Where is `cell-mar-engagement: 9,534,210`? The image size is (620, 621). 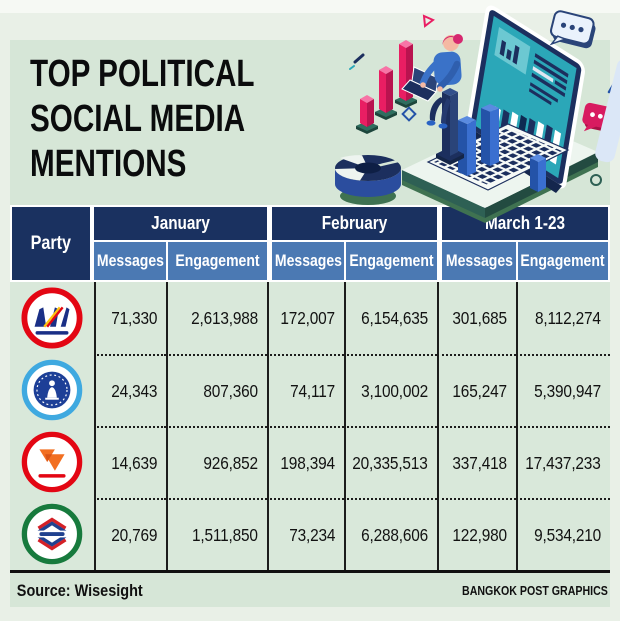
cell-mar-engagement: 9,534,210 is located at coordinates (563, 534).